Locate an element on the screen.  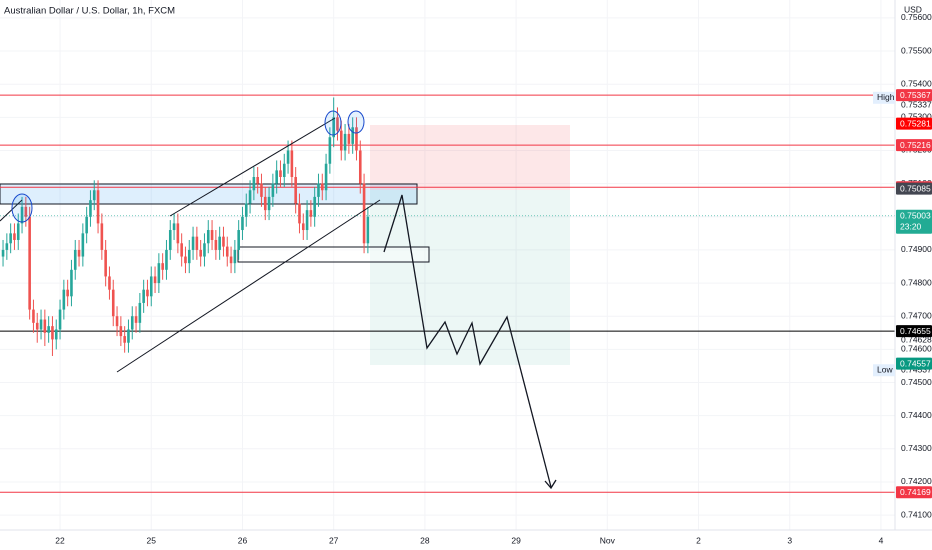
y-tick-label: 0.74300 is located at coordinates (916, 448).